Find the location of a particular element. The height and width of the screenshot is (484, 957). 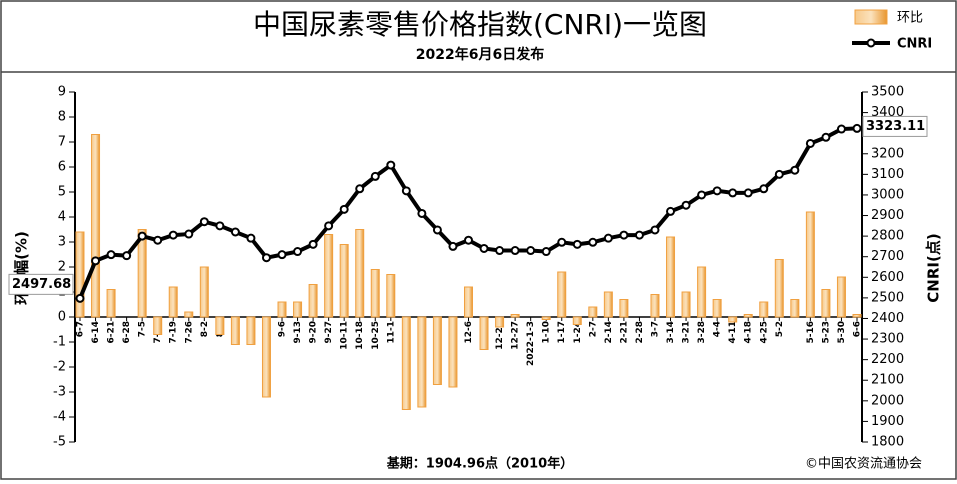

y2-tick-label: 3100 is located at coordinates (887, 174).